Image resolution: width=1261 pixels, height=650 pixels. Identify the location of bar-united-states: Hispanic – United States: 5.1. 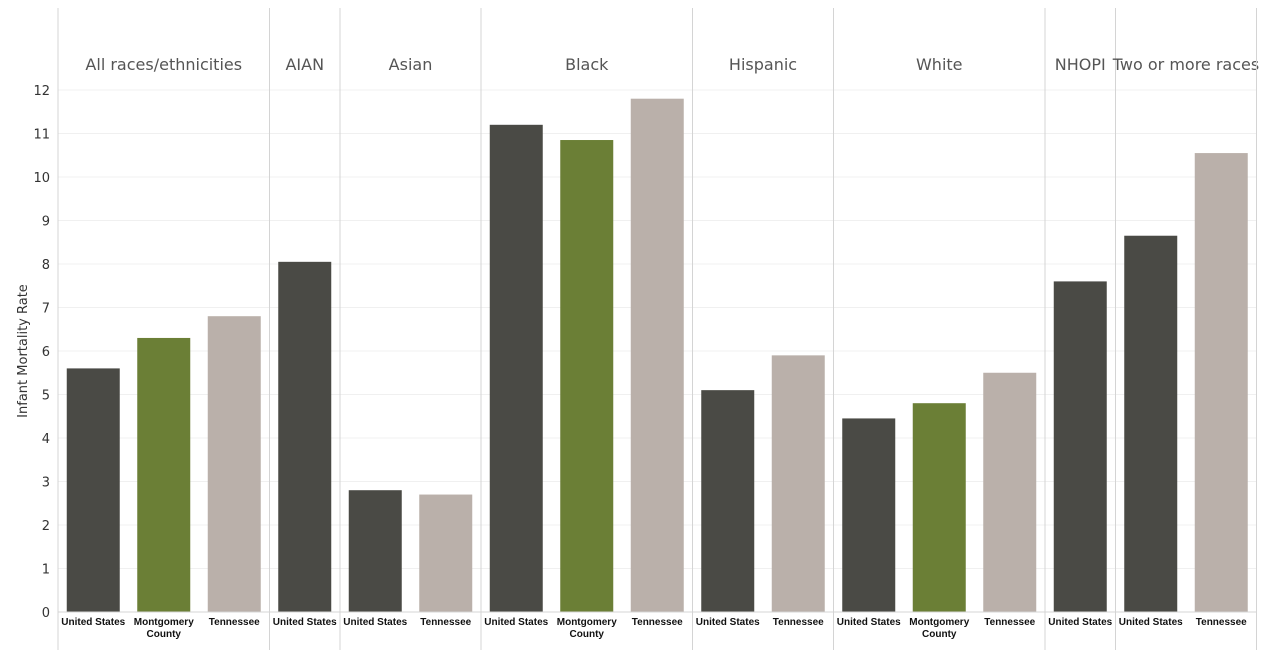
(728, 501).